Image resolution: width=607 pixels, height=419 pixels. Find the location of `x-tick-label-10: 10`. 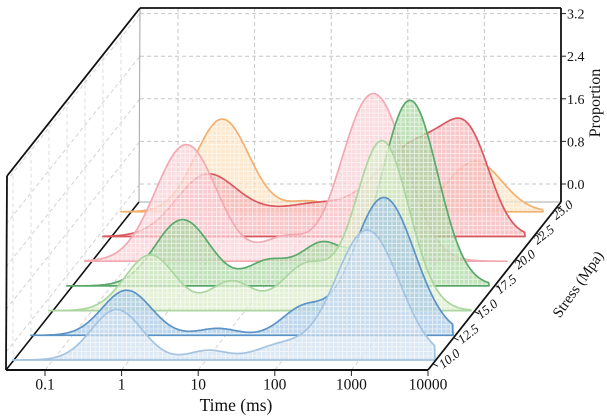

x-tick-label-10: 10 is located at coordinates (198, 384).